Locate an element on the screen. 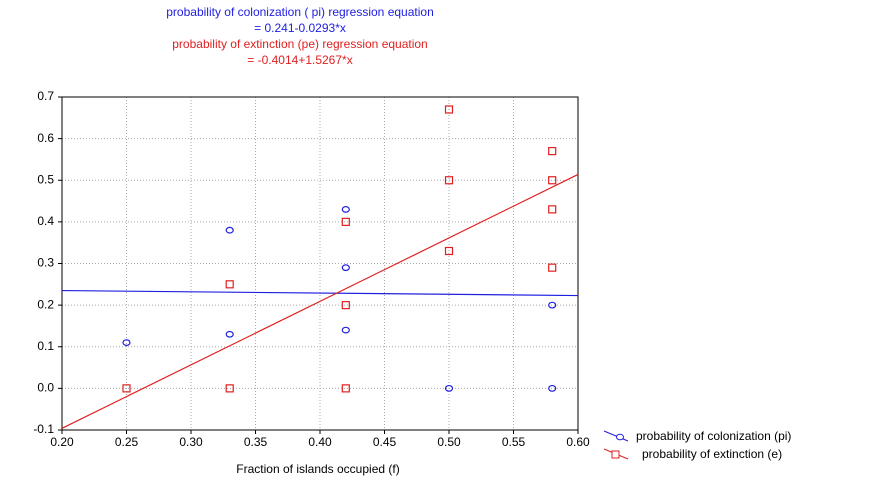 The image size is (882, 482). regression-line is located at coordinates (320, 293).